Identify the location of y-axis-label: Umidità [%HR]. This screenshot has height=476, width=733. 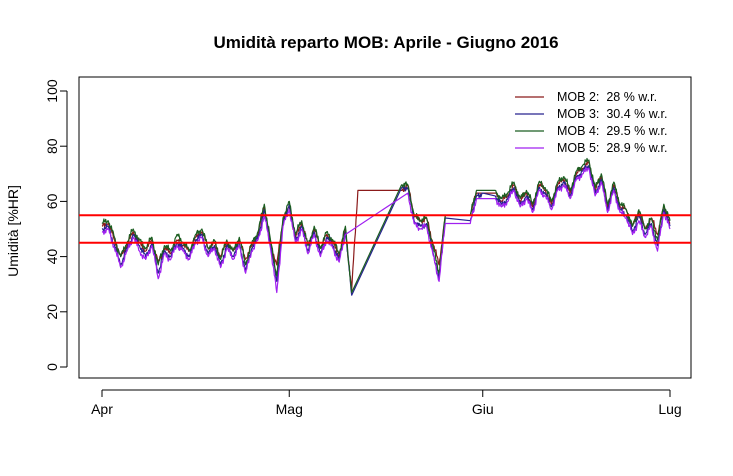
(13, 231).